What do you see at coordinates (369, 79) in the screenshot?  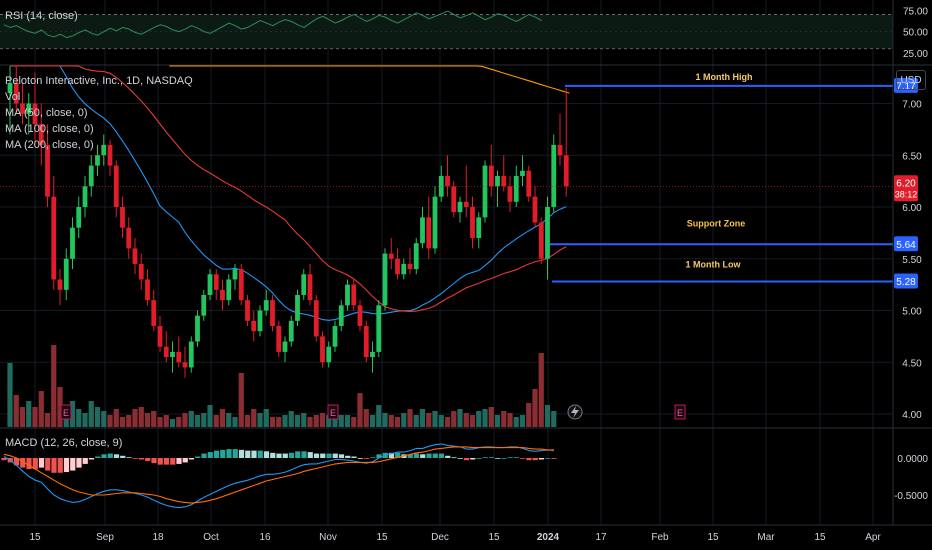 I see `ma200-line` at bounding box center [369, 79].